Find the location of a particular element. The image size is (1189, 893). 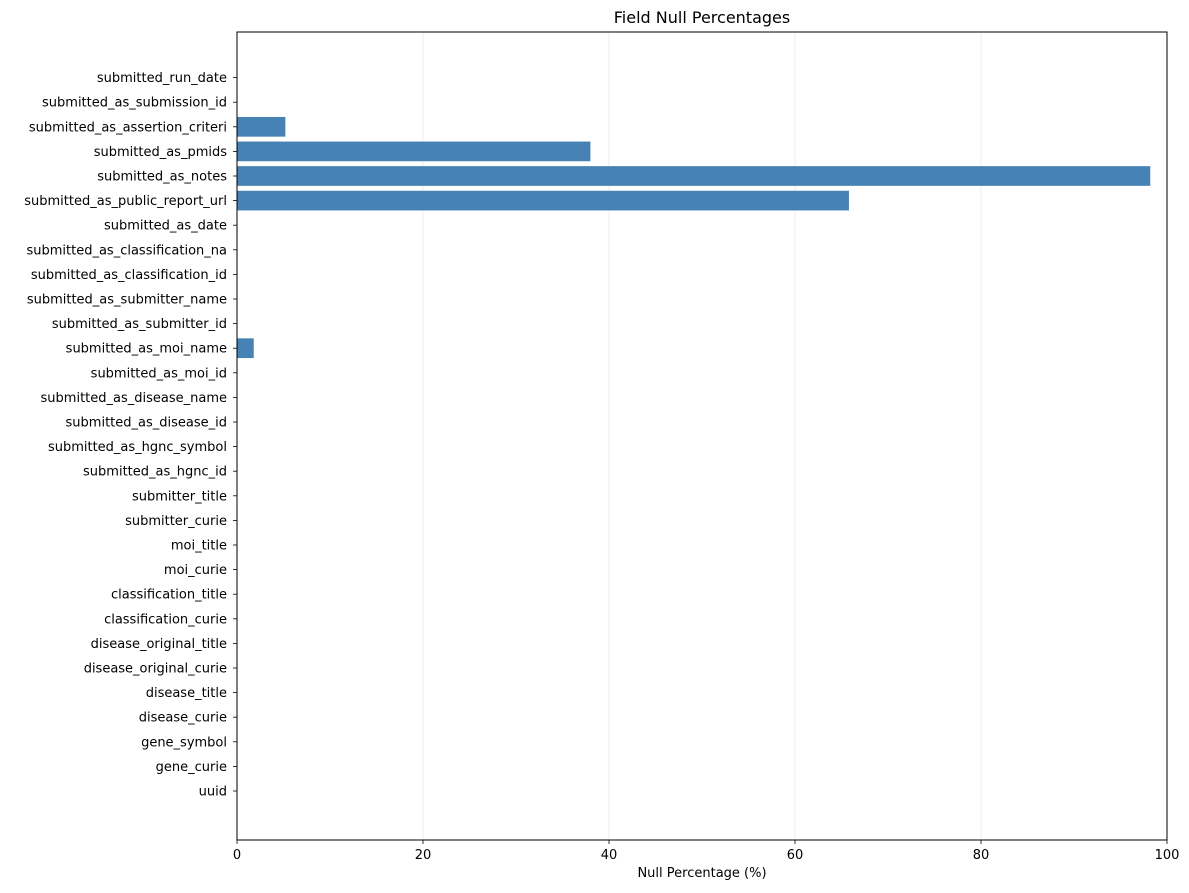

y-tick-label: gene_symbol is located at coordinates (184, 742).